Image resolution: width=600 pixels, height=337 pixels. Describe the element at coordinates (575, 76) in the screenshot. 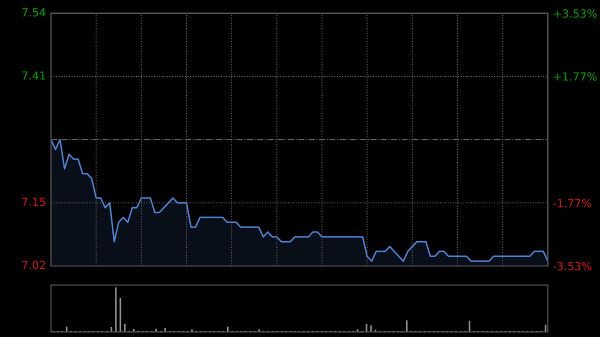

I see `y2-tick-label: +1.77%` at that location.